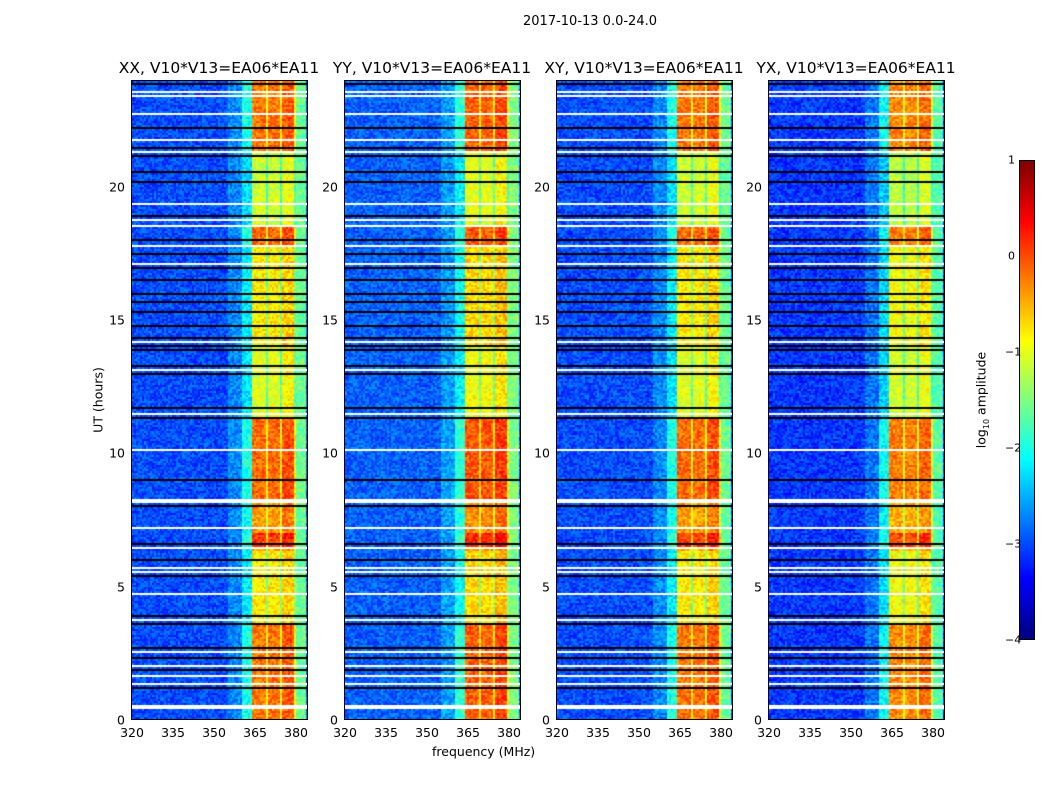 The height and width of the screenshot is (800, 1050). I want to click on colorbar-tick-label: 1, so click(1011, 160).